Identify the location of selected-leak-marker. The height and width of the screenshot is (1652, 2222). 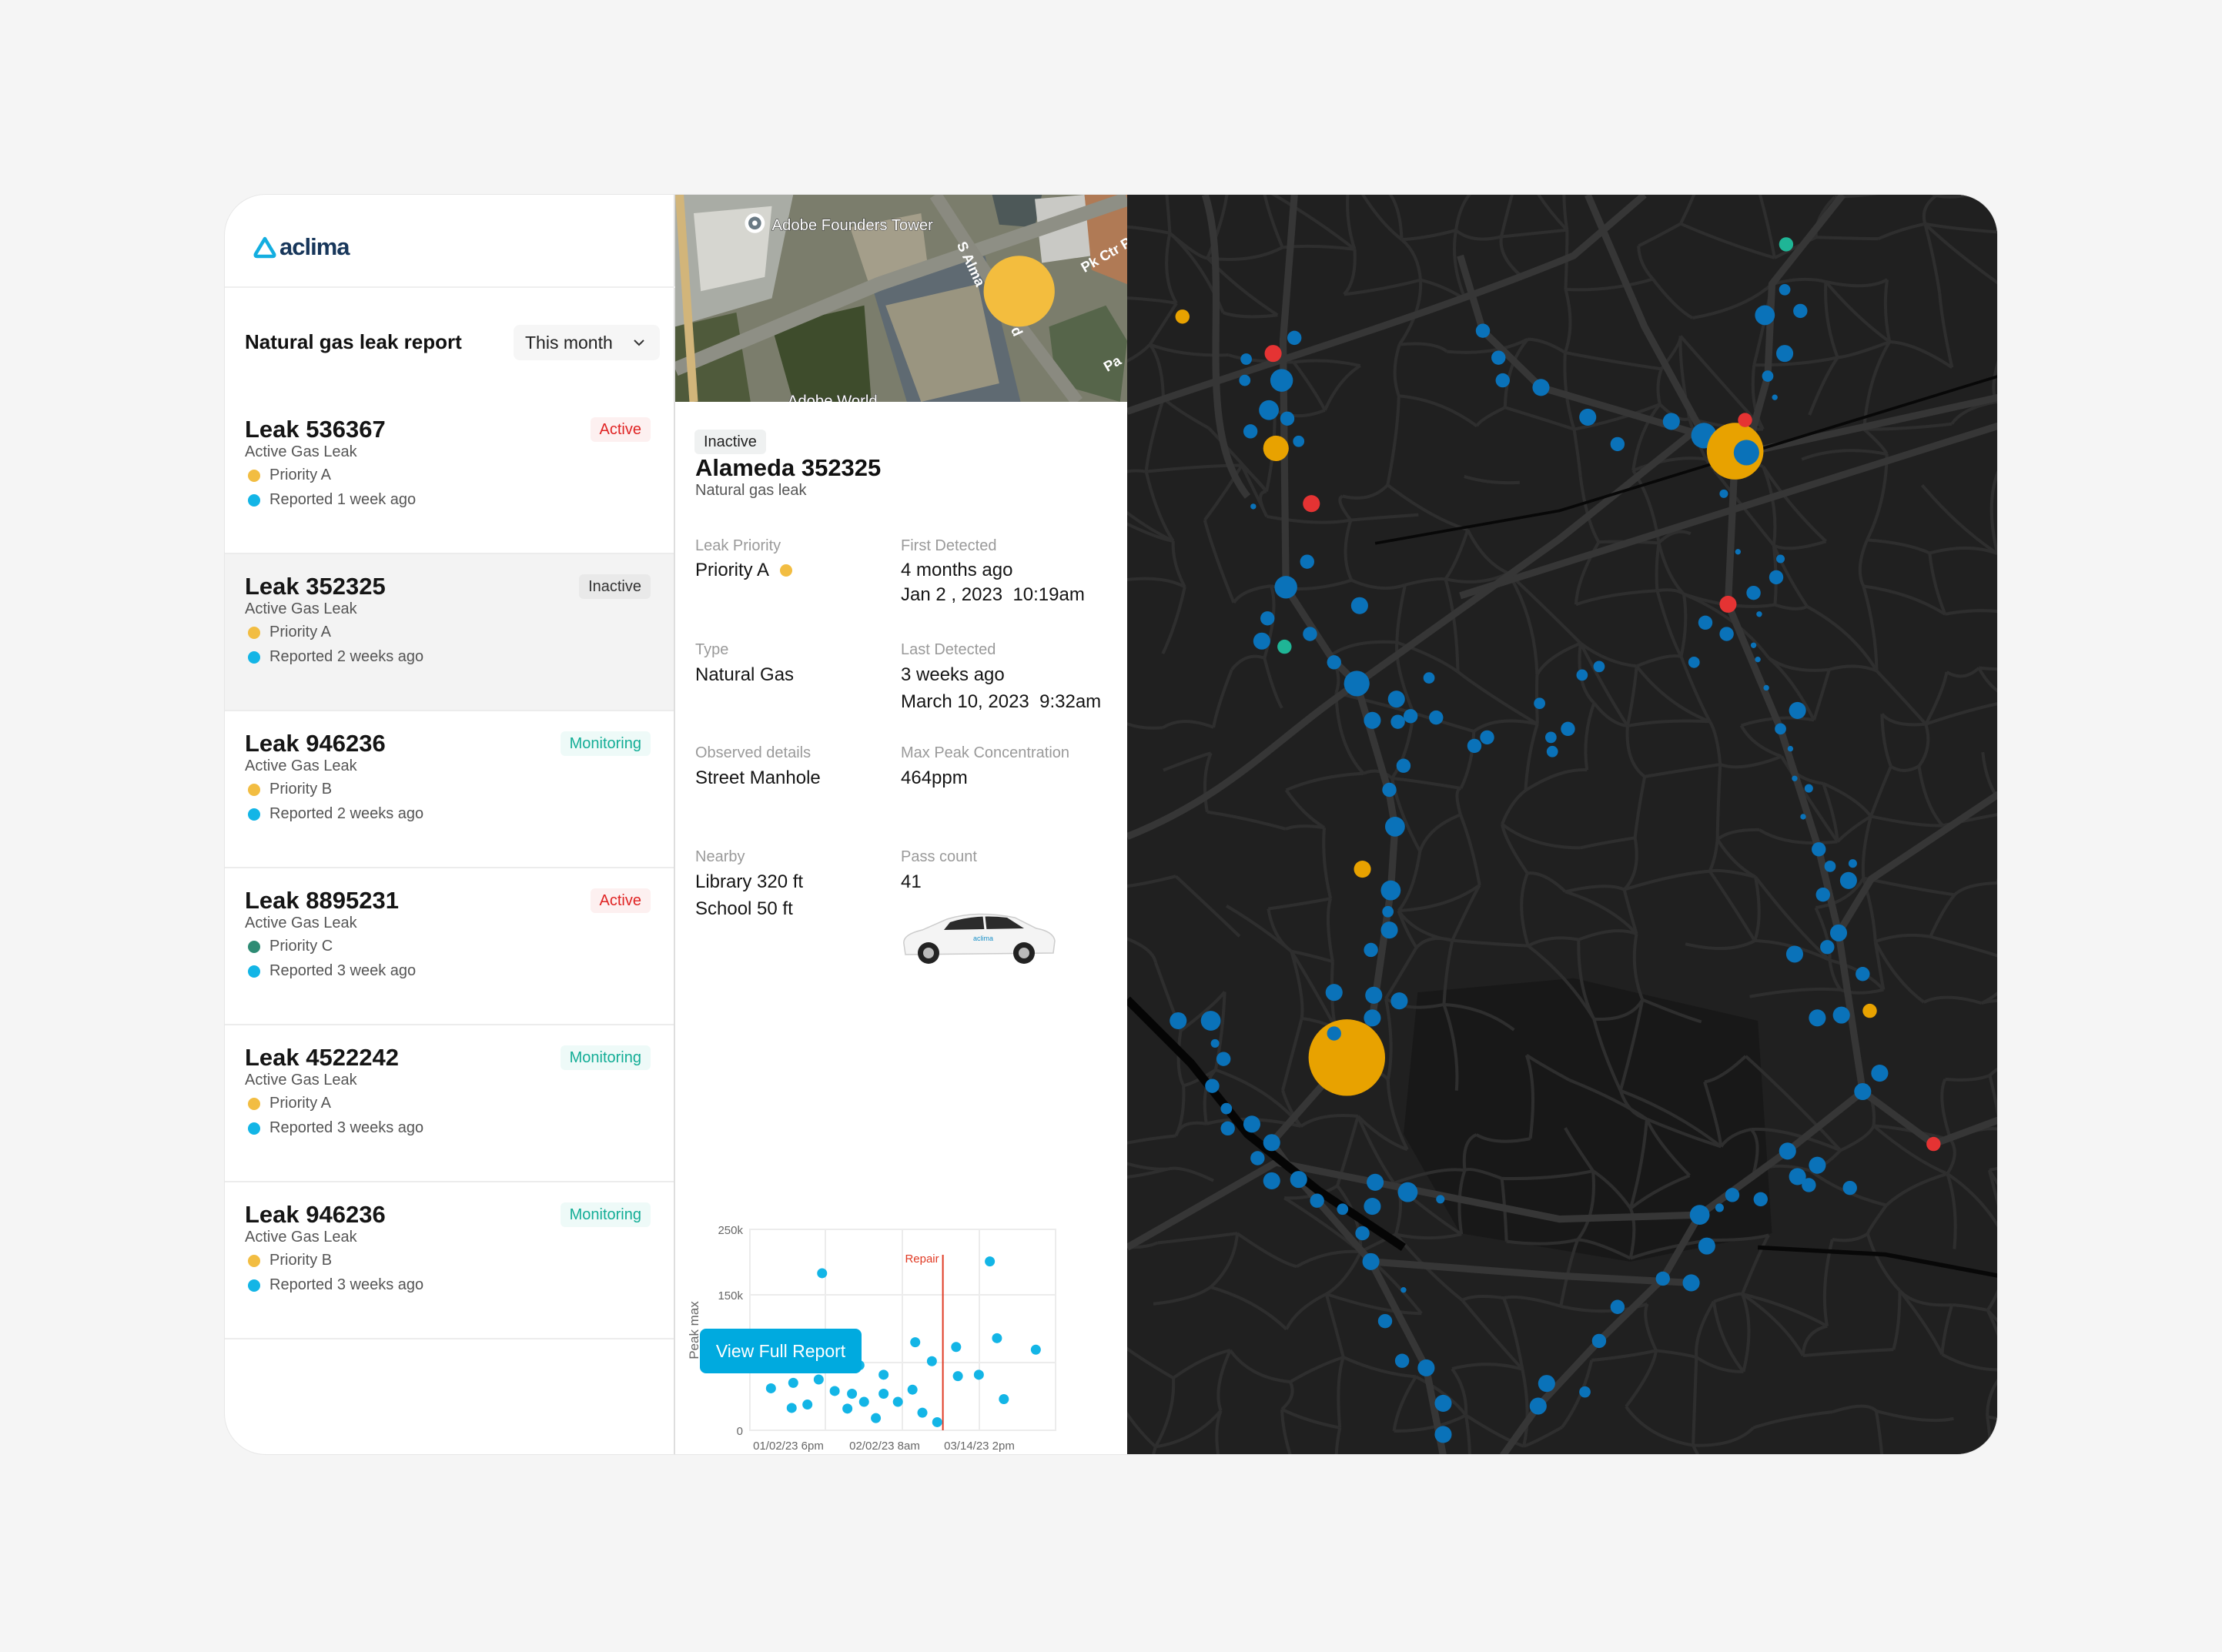
(1019, 291).